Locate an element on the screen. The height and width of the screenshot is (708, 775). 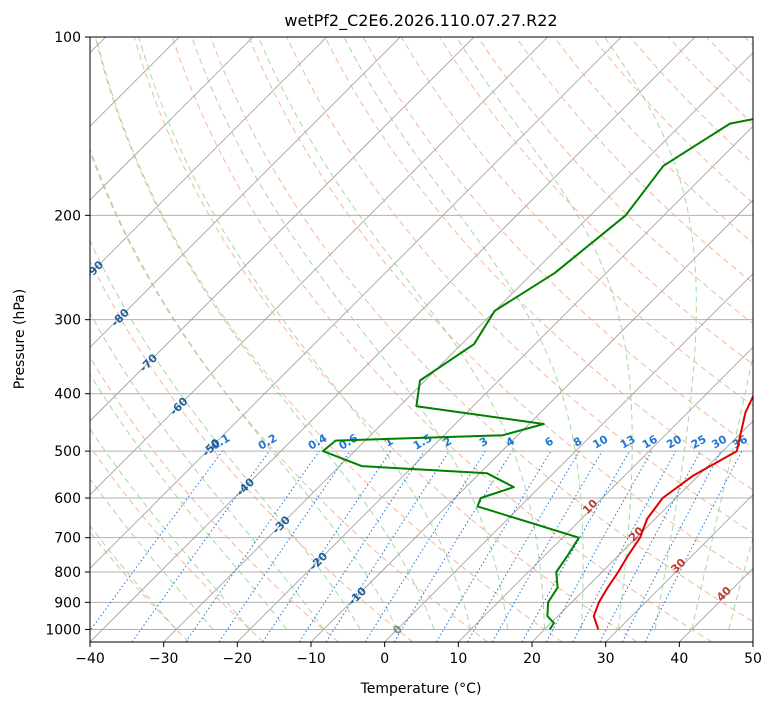
mixing-ratio-label: 8 is located at coordinates (577, 442).